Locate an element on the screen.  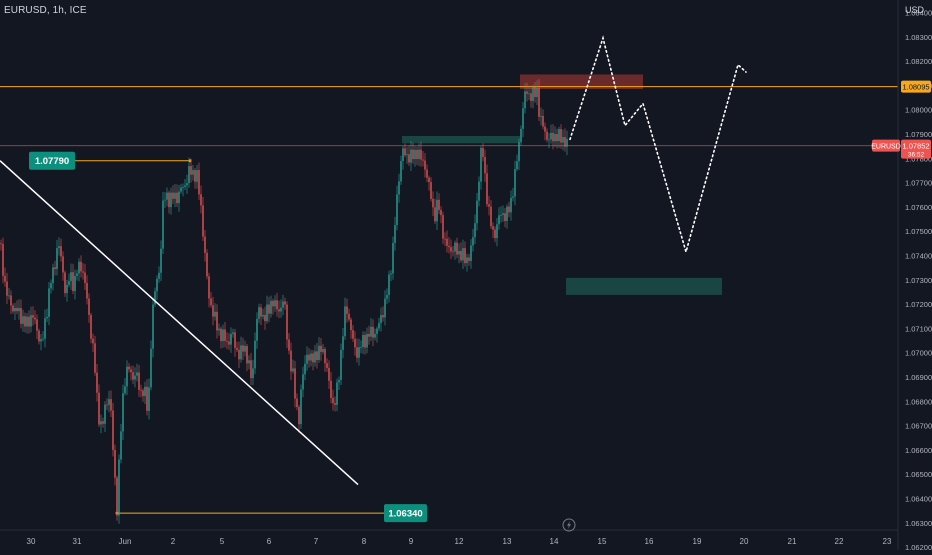
high-price-label: 1.07790 is located at coordinates (52, 160).